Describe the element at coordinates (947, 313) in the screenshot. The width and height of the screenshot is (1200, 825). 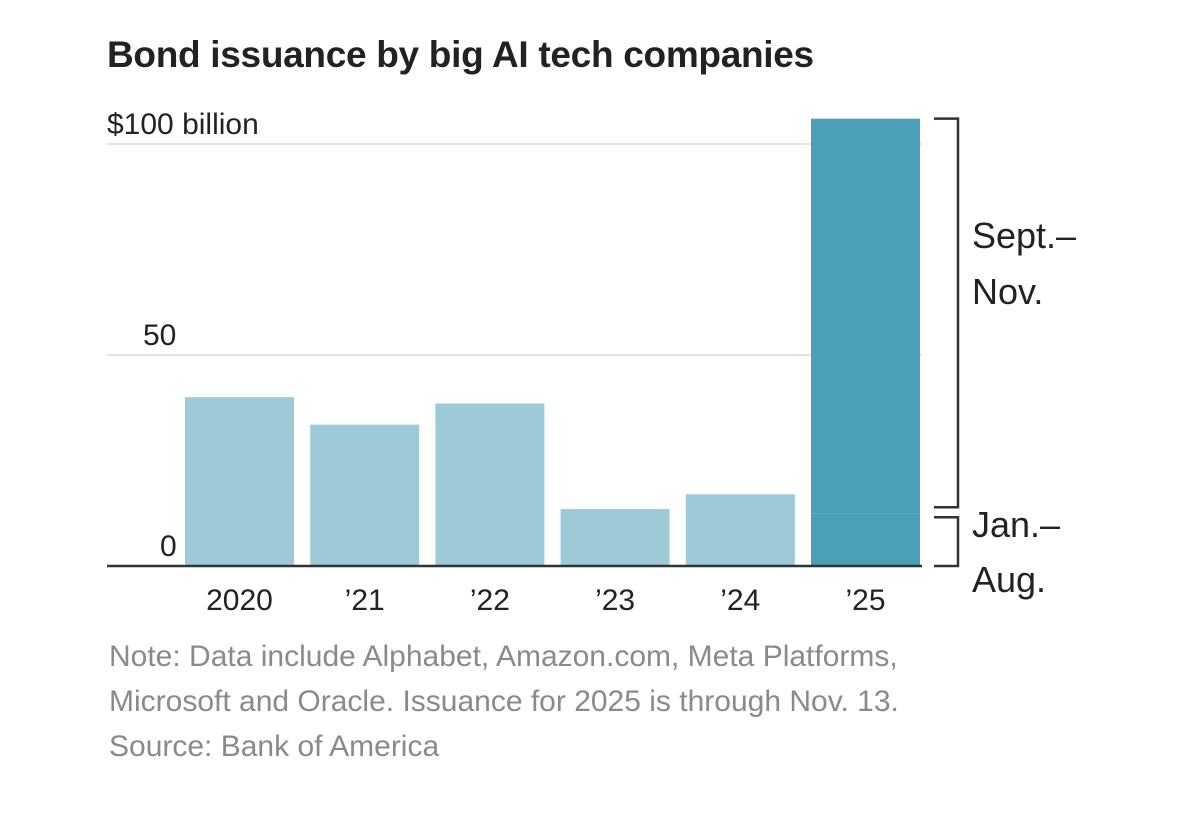
I see `bracket-sept-nov` at that location.